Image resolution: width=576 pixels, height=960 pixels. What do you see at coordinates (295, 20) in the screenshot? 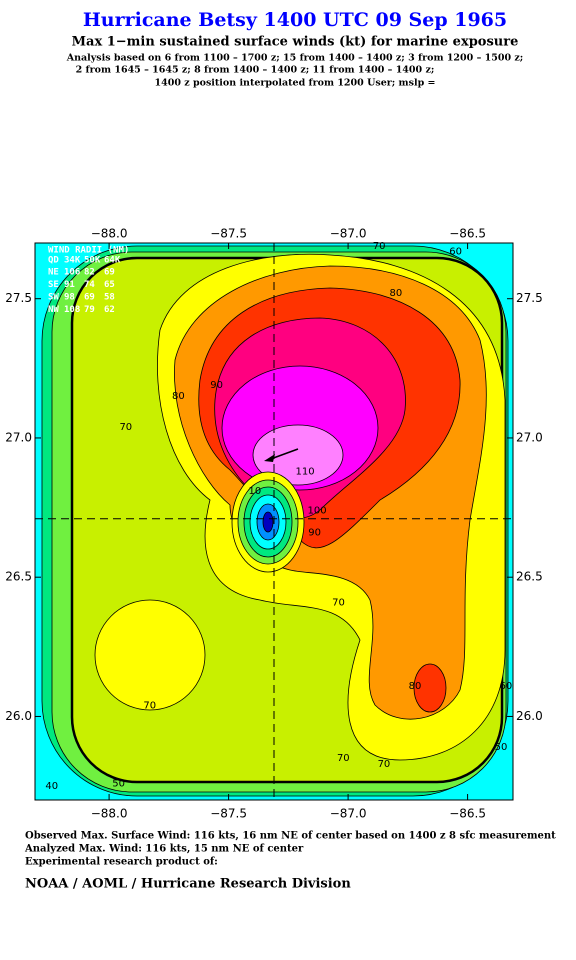
I see `chart-title: Hurricane Betsy 1400 UTC 09 Sep 1965` at bounding box center [295, 20].